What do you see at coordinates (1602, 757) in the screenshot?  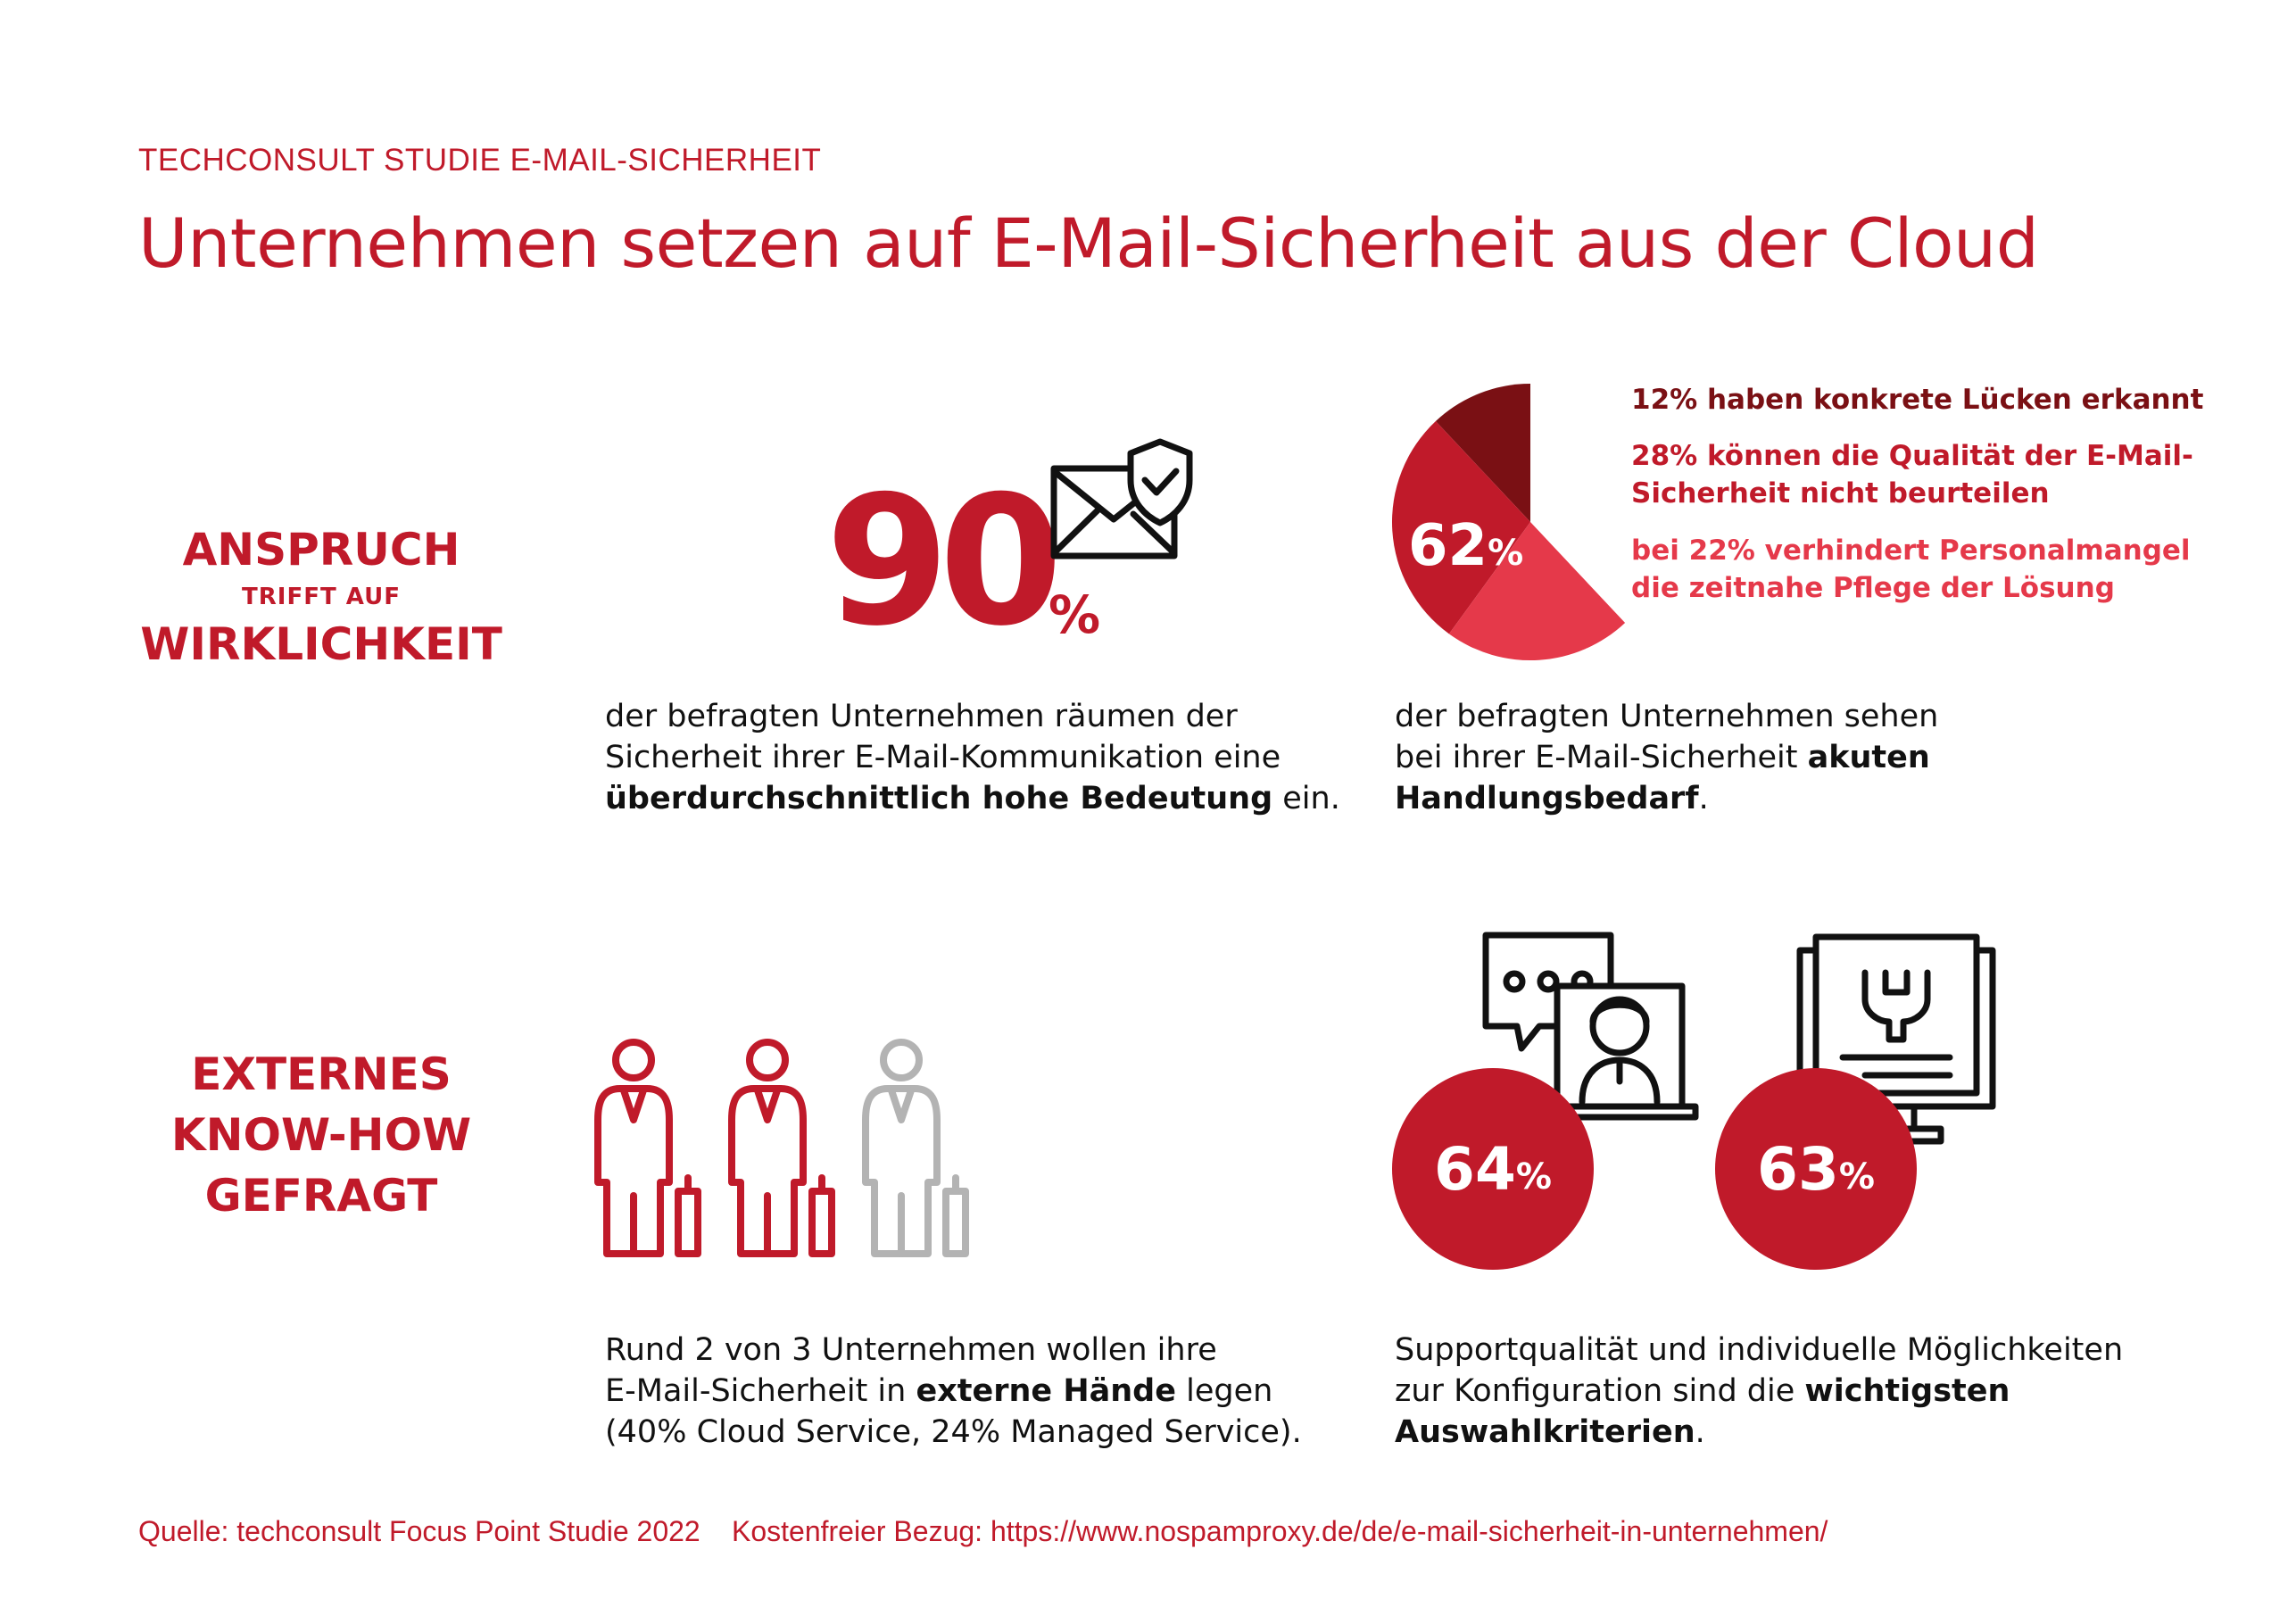 I see `text-span: bei ihrer E-Mail-Sicherheit` at bounding box center [1602, 757].